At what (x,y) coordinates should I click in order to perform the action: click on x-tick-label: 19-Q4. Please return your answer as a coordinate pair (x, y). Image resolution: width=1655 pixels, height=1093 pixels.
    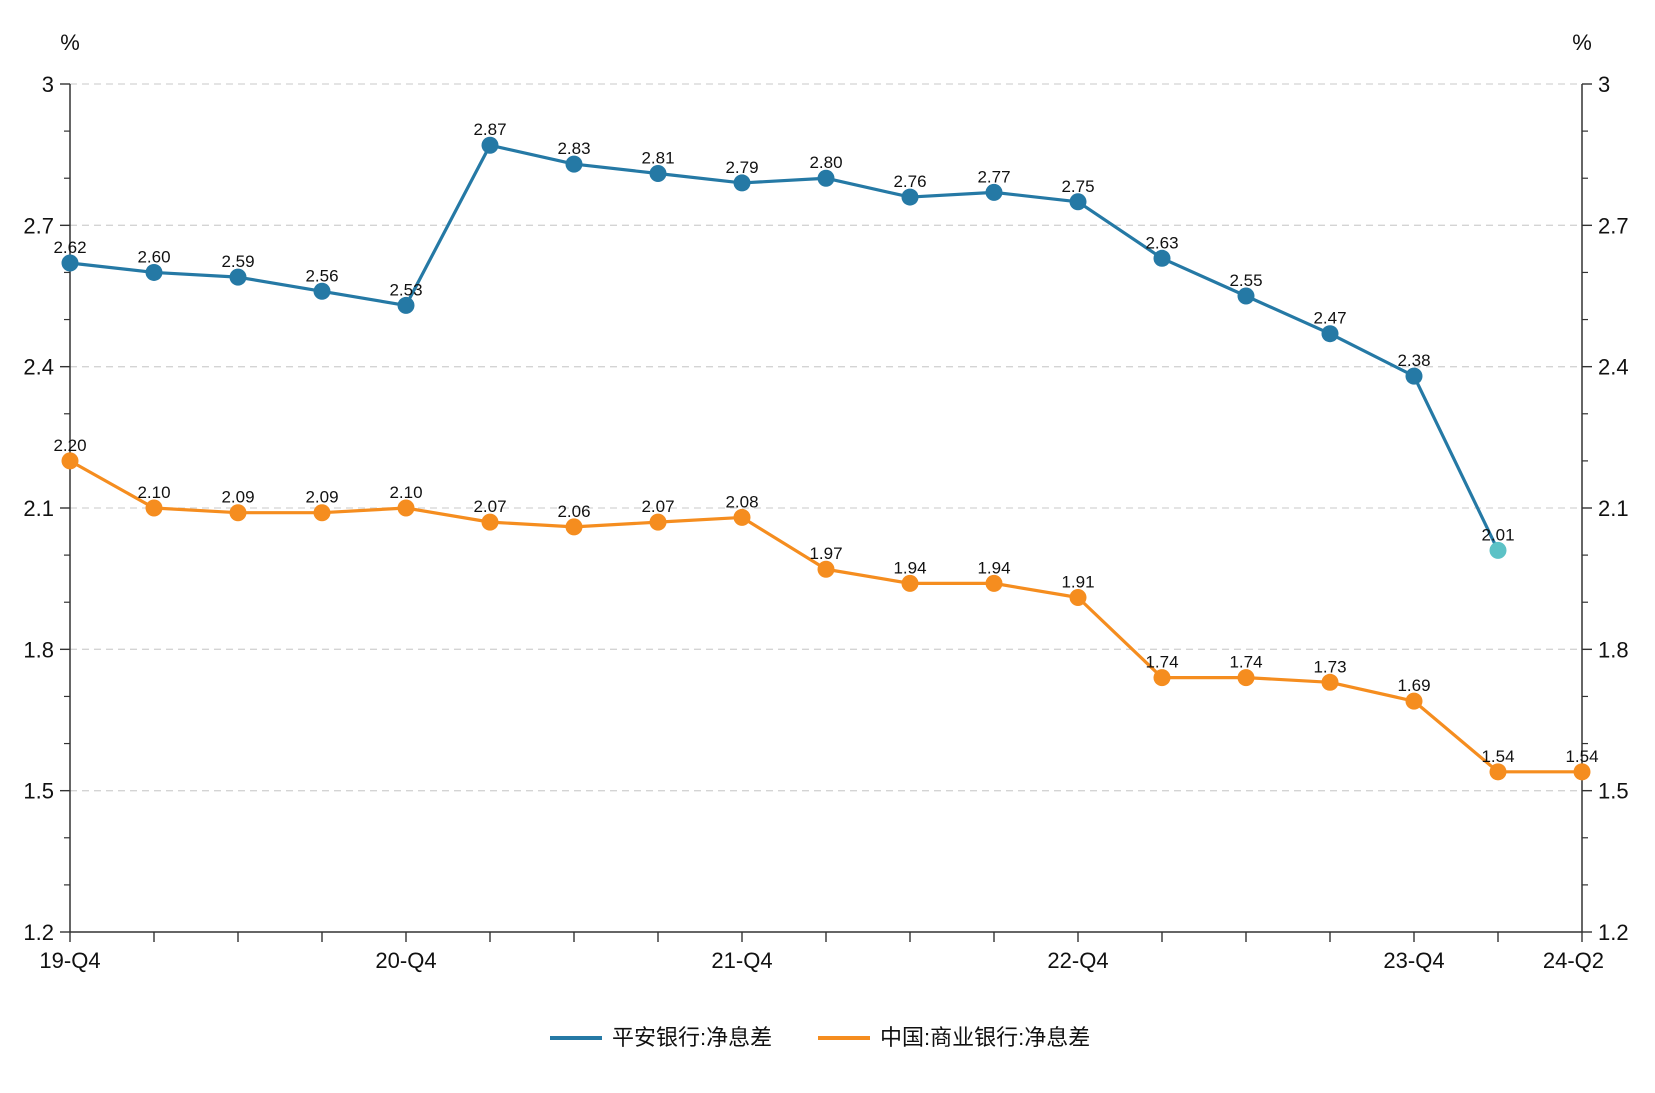
    Looking at the image, I should click on (69, 960).